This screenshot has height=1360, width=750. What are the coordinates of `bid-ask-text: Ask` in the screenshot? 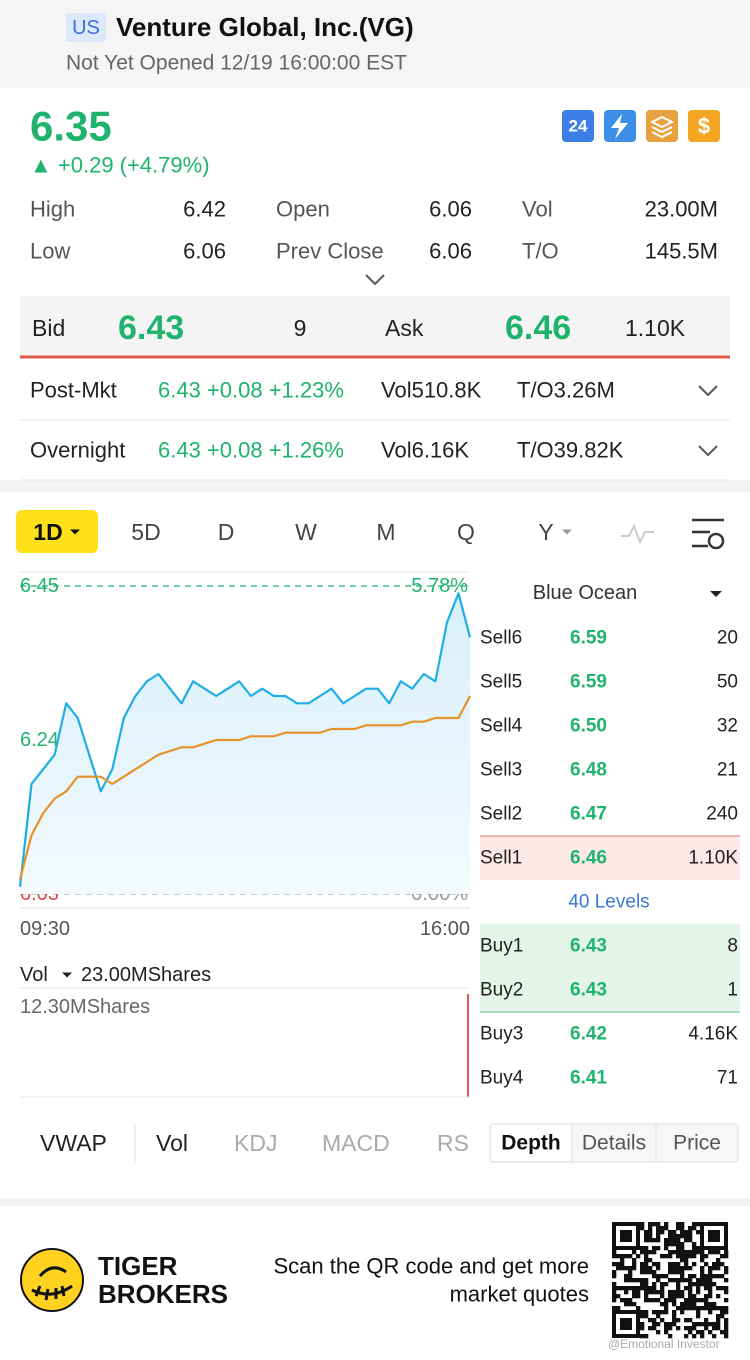 It's located at (404, 328).